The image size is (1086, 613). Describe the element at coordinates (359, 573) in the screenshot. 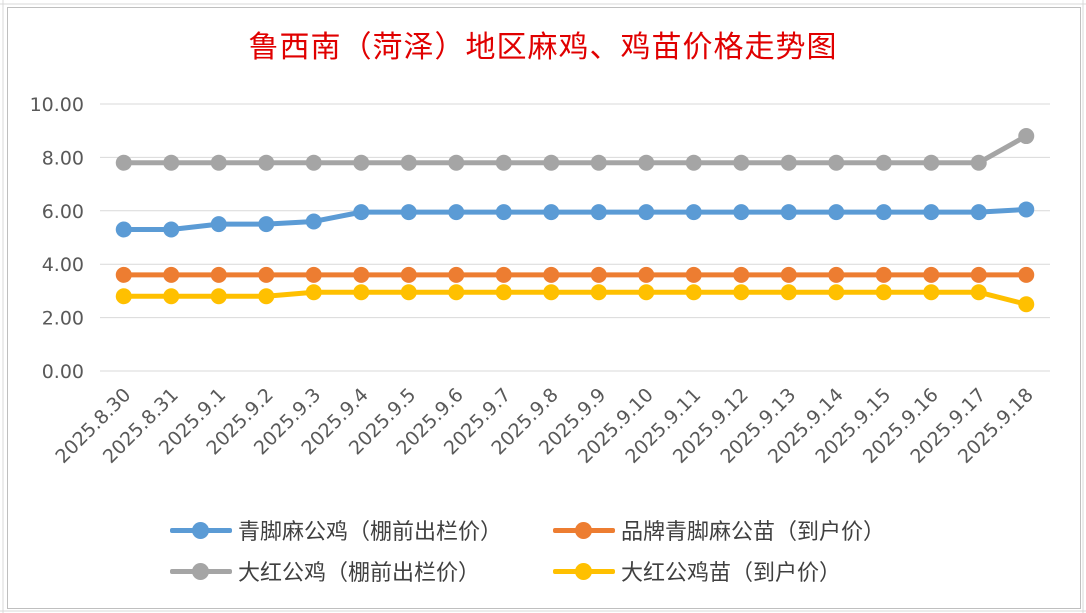

I see `legend-label-3: 大红公鸡（棚前出栏价）` at that location.